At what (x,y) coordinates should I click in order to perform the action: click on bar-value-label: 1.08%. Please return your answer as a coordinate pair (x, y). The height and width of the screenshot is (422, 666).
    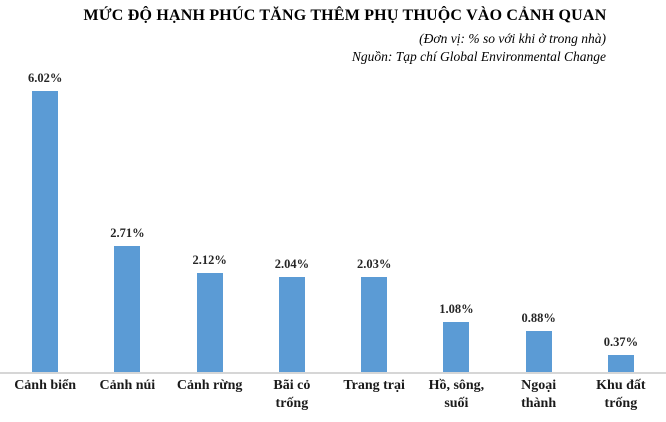
    Looking at the image, I should click on (456, 309).